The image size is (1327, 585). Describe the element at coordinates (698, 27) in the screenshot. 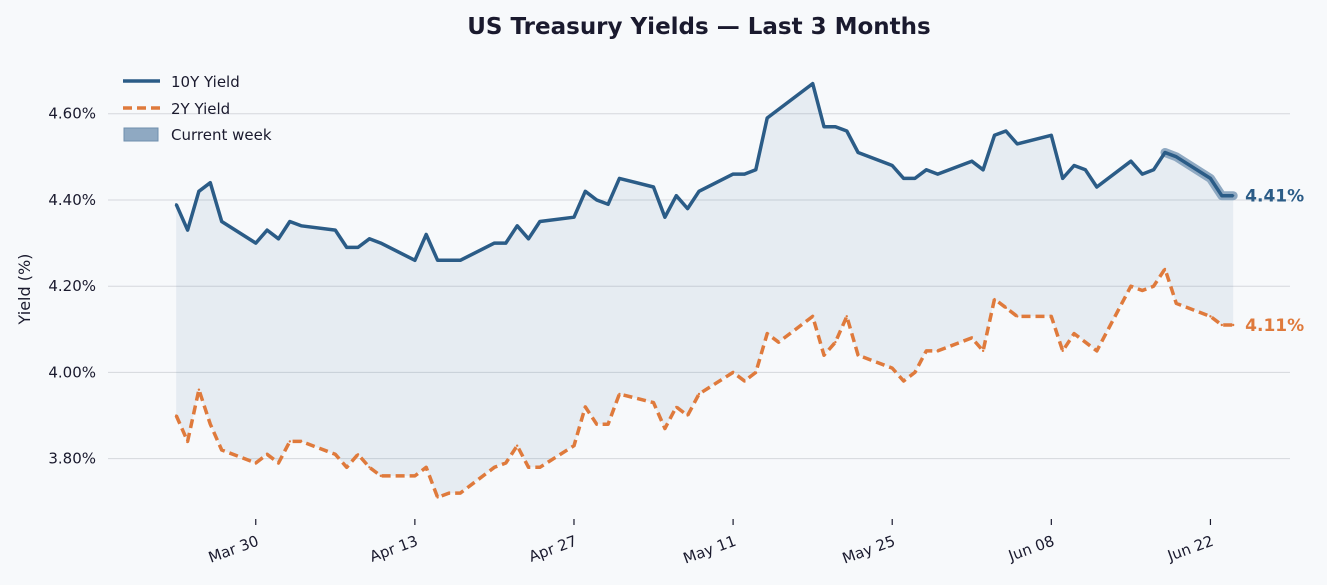

I see `chart-title: US Treasury Yields — Last 3 Months` at that location.